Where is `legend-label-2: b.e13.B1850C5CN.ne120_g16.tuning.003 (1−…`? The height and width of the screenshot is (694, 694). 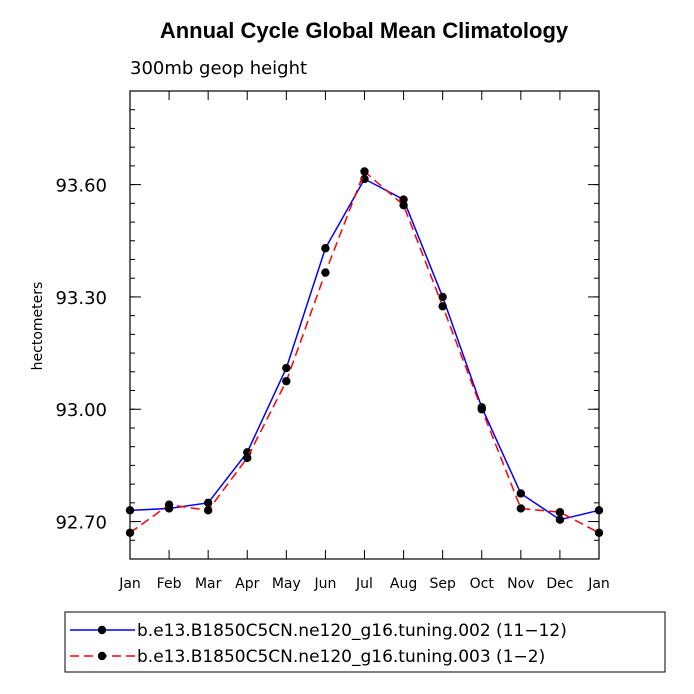
legend-label-2: b.e13.B1850C5CN.ne120_g16.tuning.003 (1−… is located at coordinates (341, 657).